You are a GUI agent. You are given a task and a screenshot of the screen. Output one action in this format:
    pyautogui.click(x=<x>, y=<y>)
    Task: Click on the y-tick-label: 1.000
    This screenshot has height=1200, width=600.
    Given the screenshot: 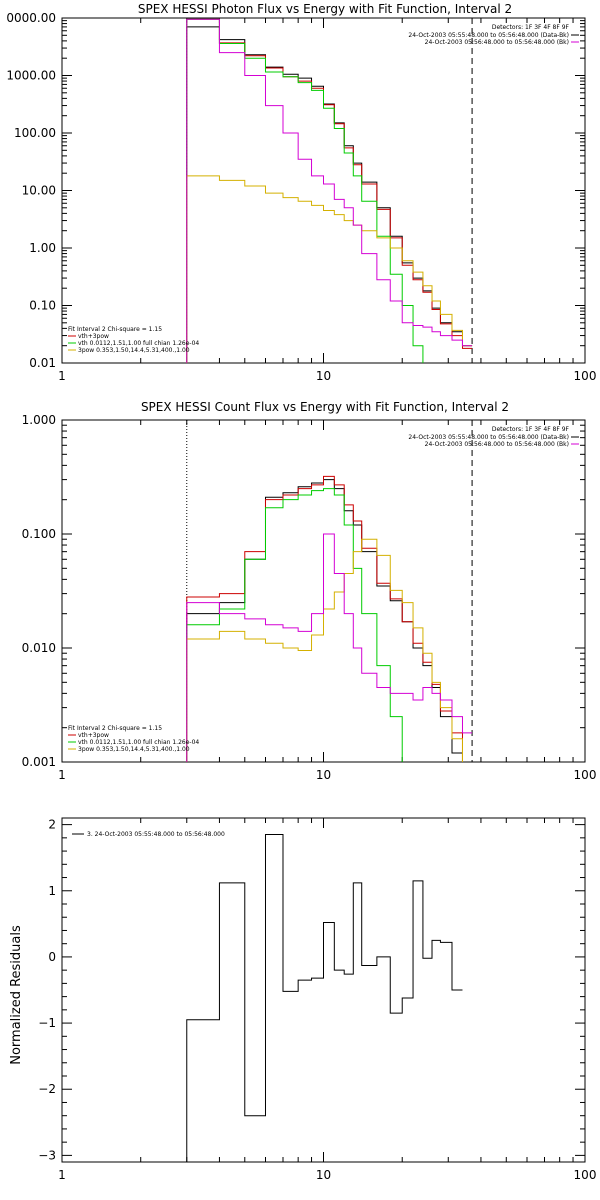 What is the action you would take?
    pyautogui.click(x=39, y=420)
    